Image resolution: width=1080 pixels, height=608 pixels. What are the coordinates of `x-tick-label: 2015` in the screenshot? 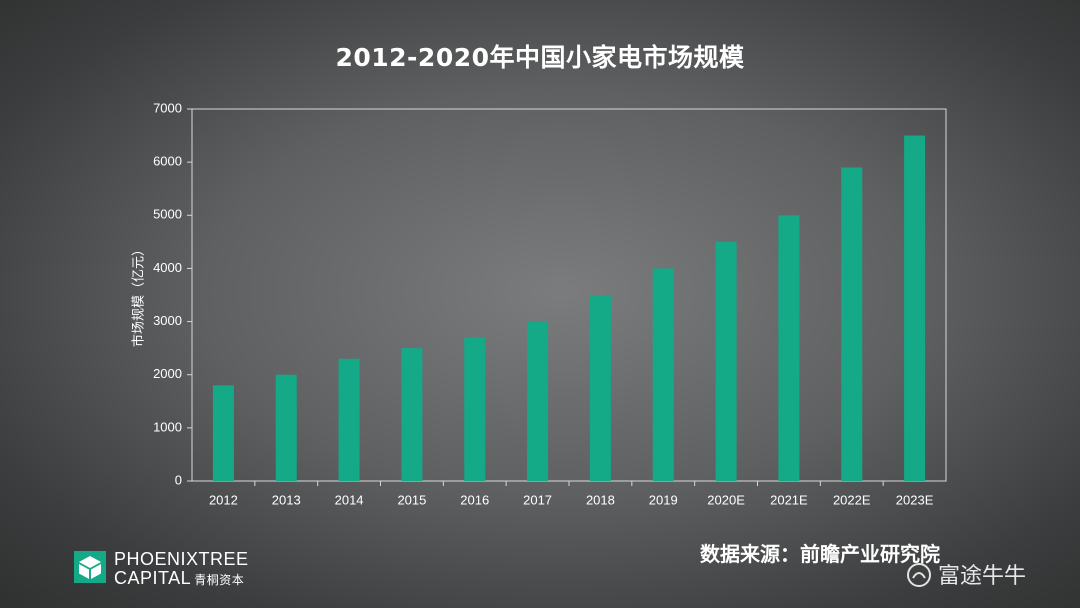 It's located at (411, 499).